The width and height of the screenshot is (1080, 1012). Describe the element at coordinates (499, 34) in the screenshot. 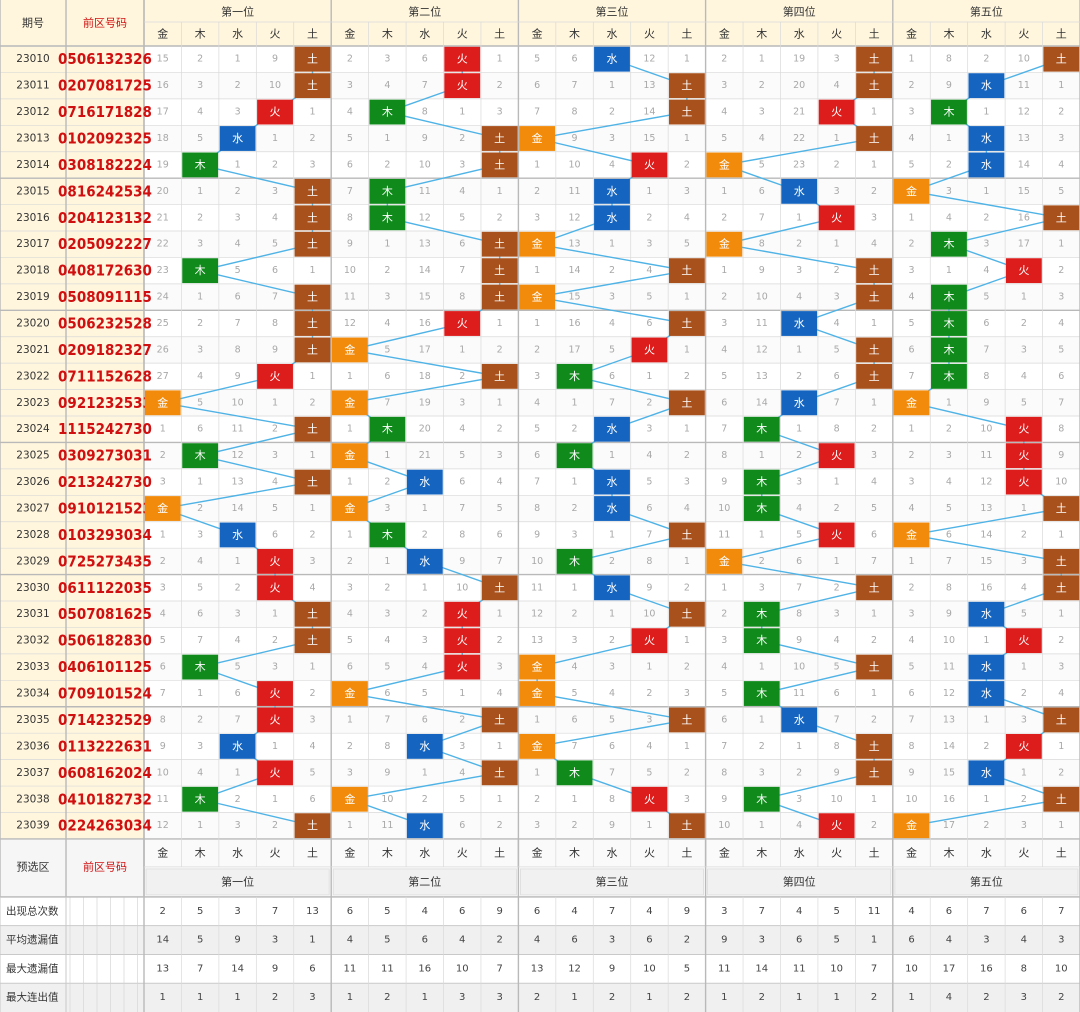

I see `element-header: 土` at that location.